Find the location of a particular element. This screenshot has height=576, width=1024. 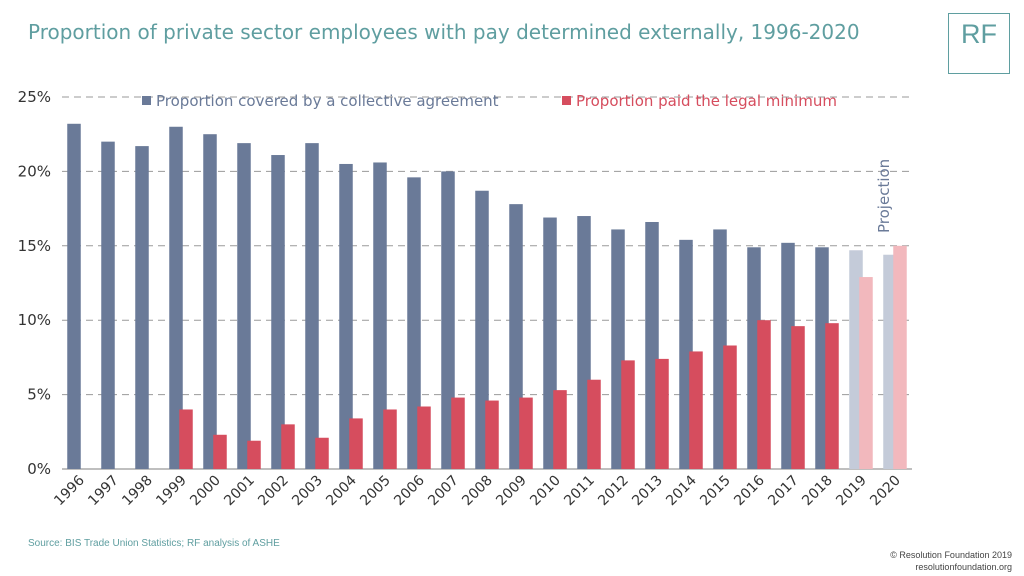

rf-logo: RF is located at coordinates (979, 43).